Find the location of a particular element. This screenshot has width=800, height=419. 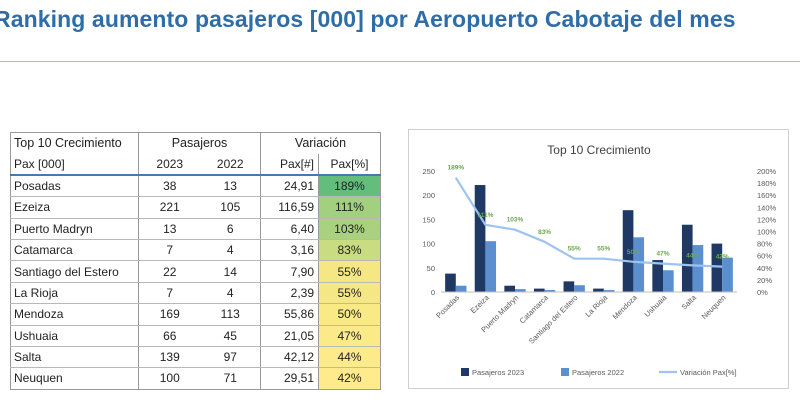

cell-airport: Posadas is located at coordinates (74, 186).